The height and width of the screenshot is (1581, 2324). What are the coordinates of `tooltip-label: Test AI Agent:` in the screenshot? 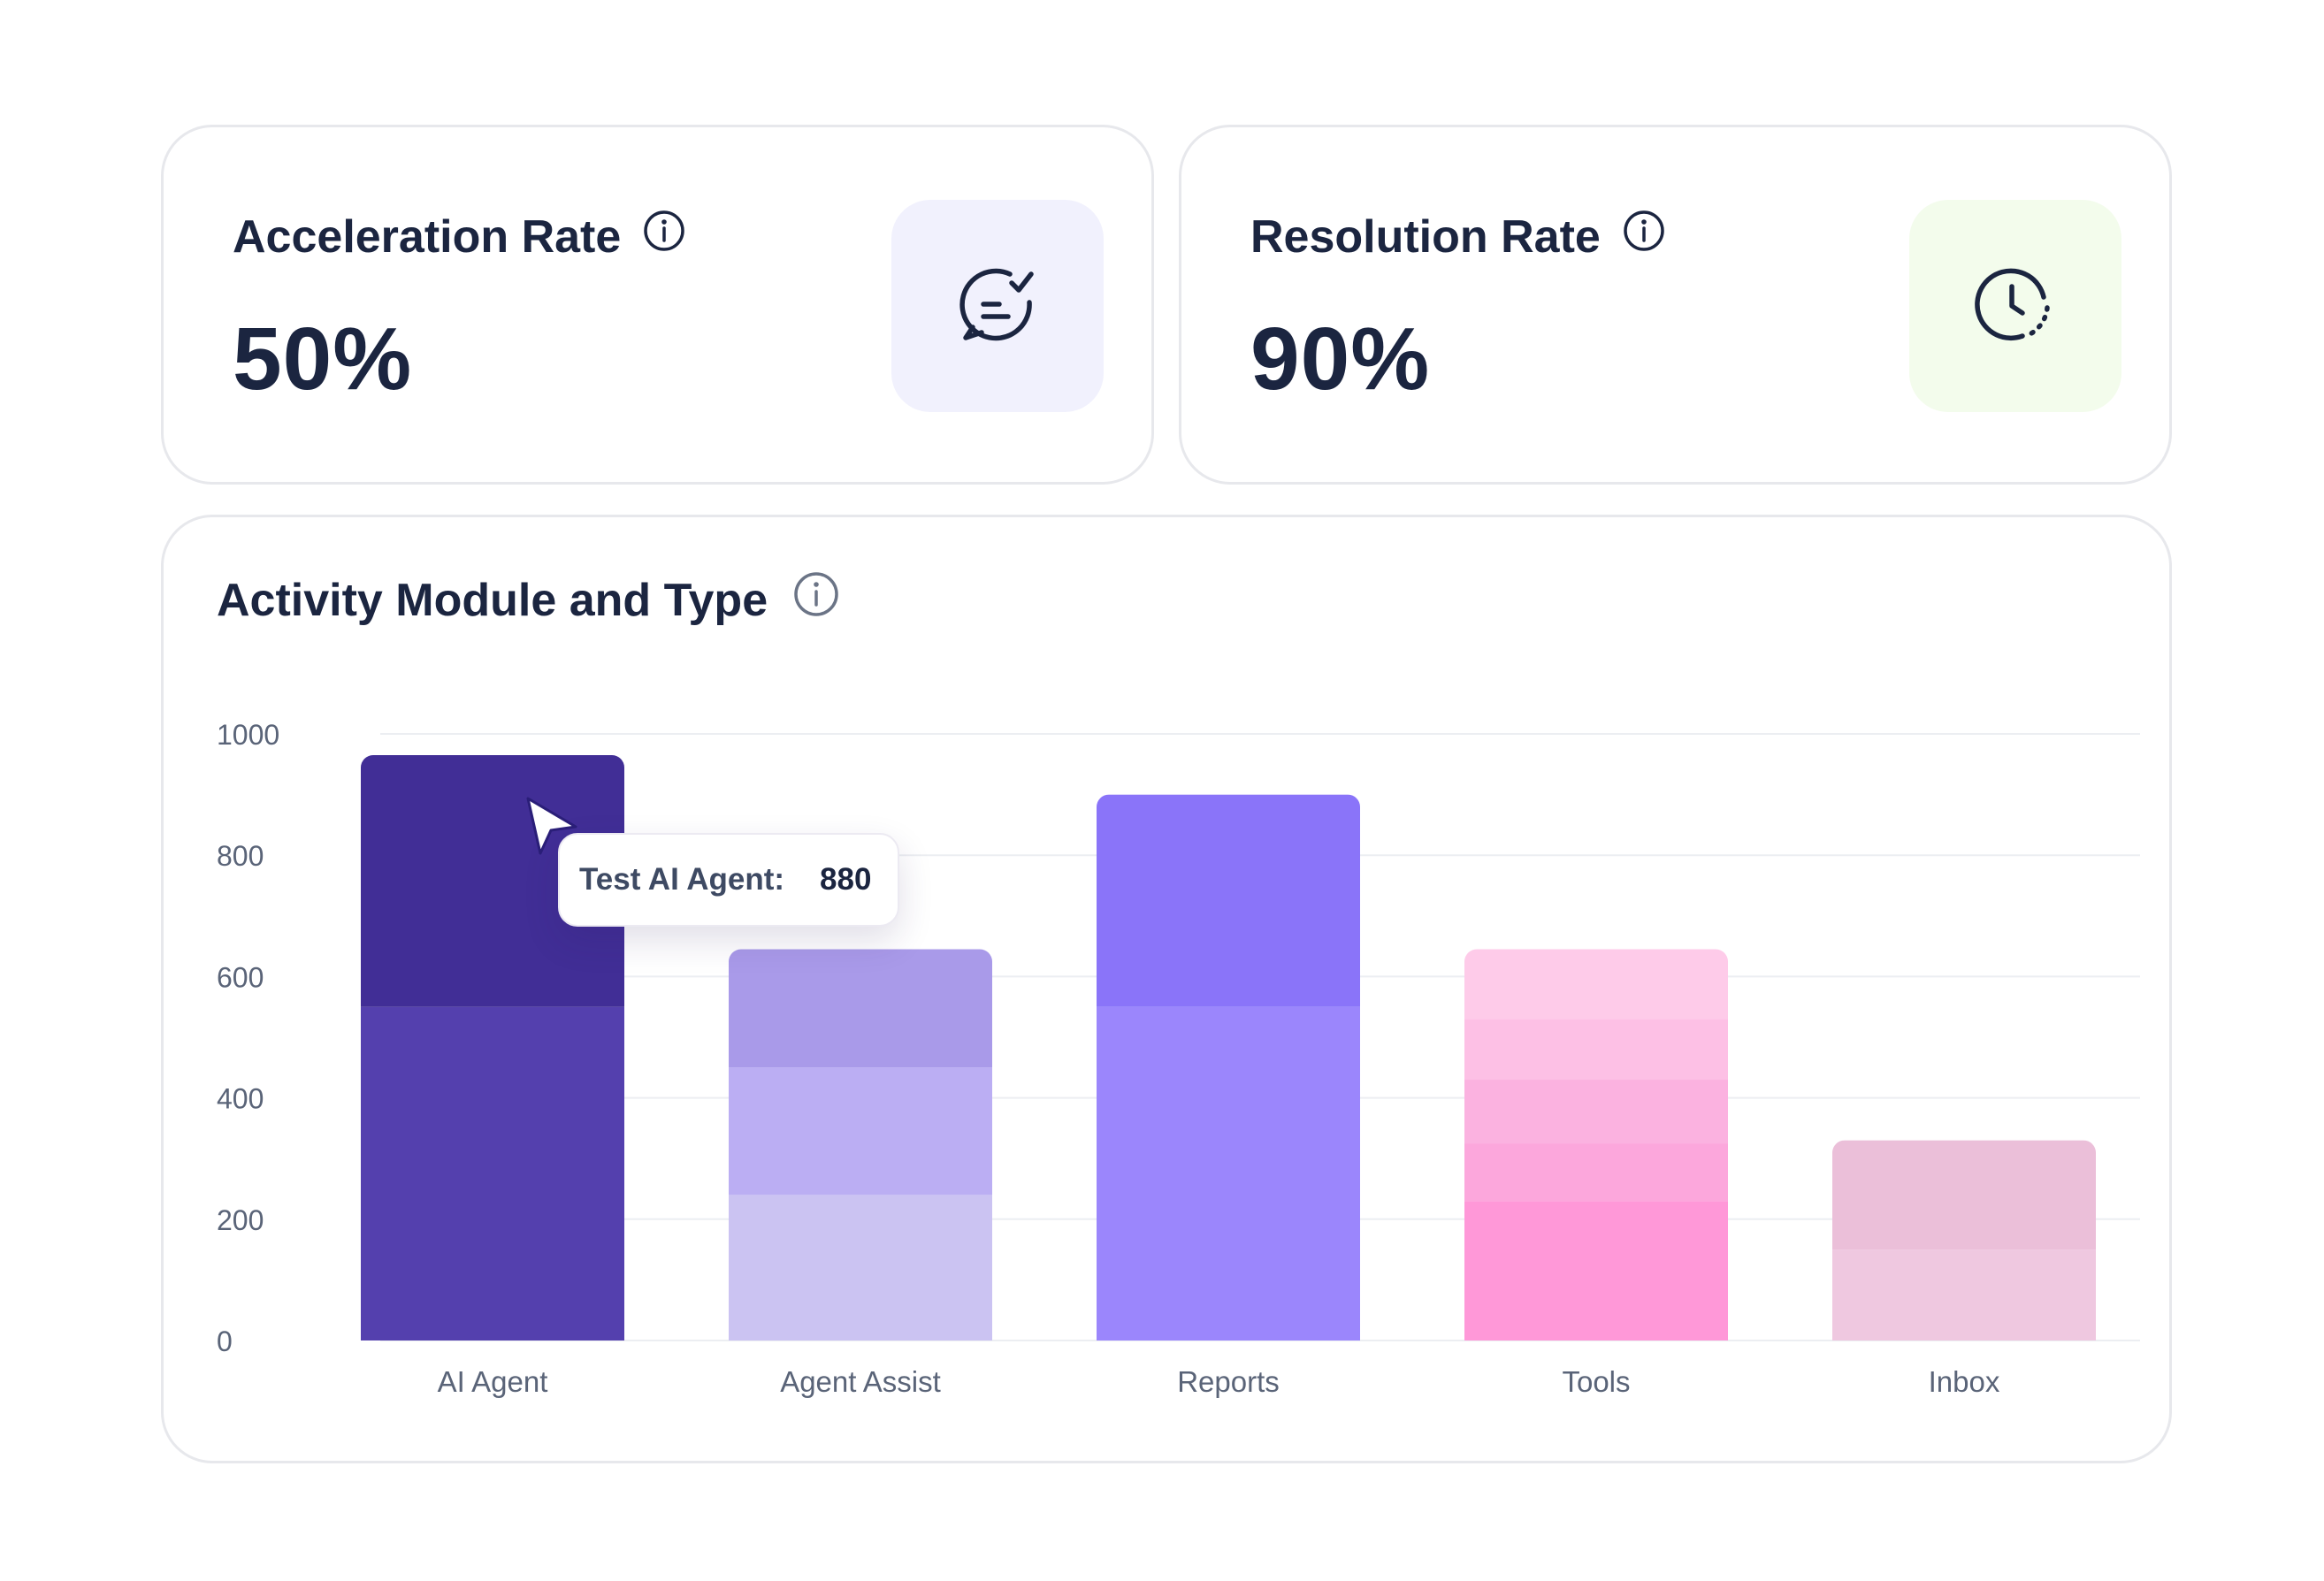 It's located at (682, 879).